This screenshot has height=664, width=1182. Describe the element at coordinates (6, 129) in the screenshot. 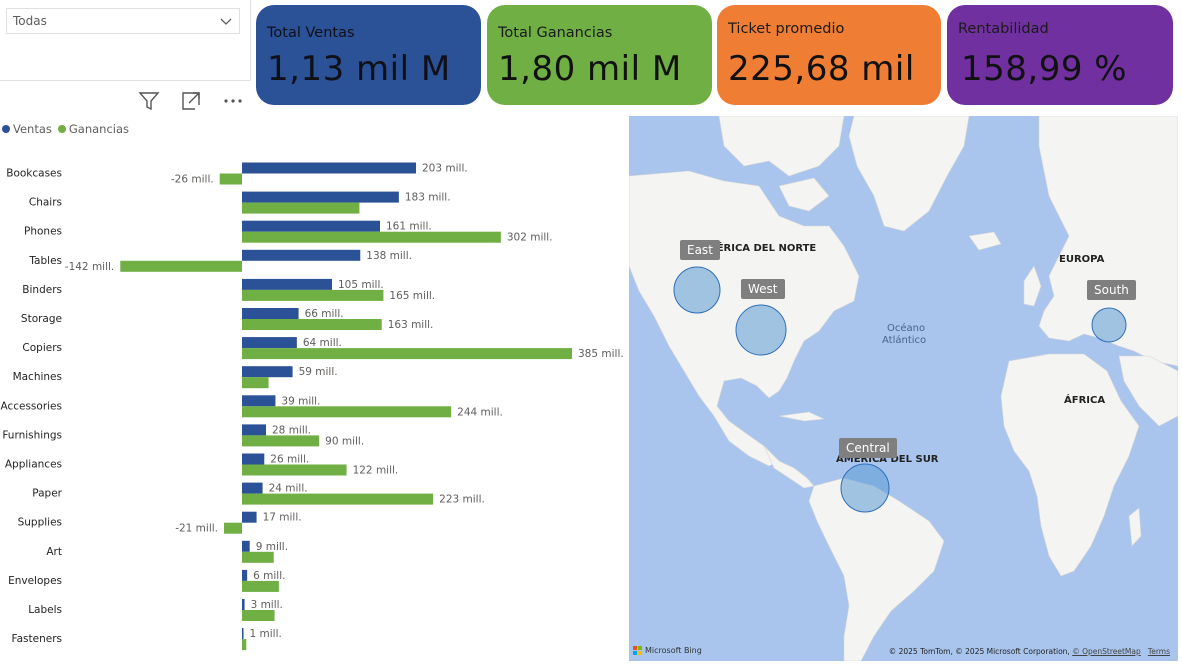

I see `legend-dot-ventas` at that location.